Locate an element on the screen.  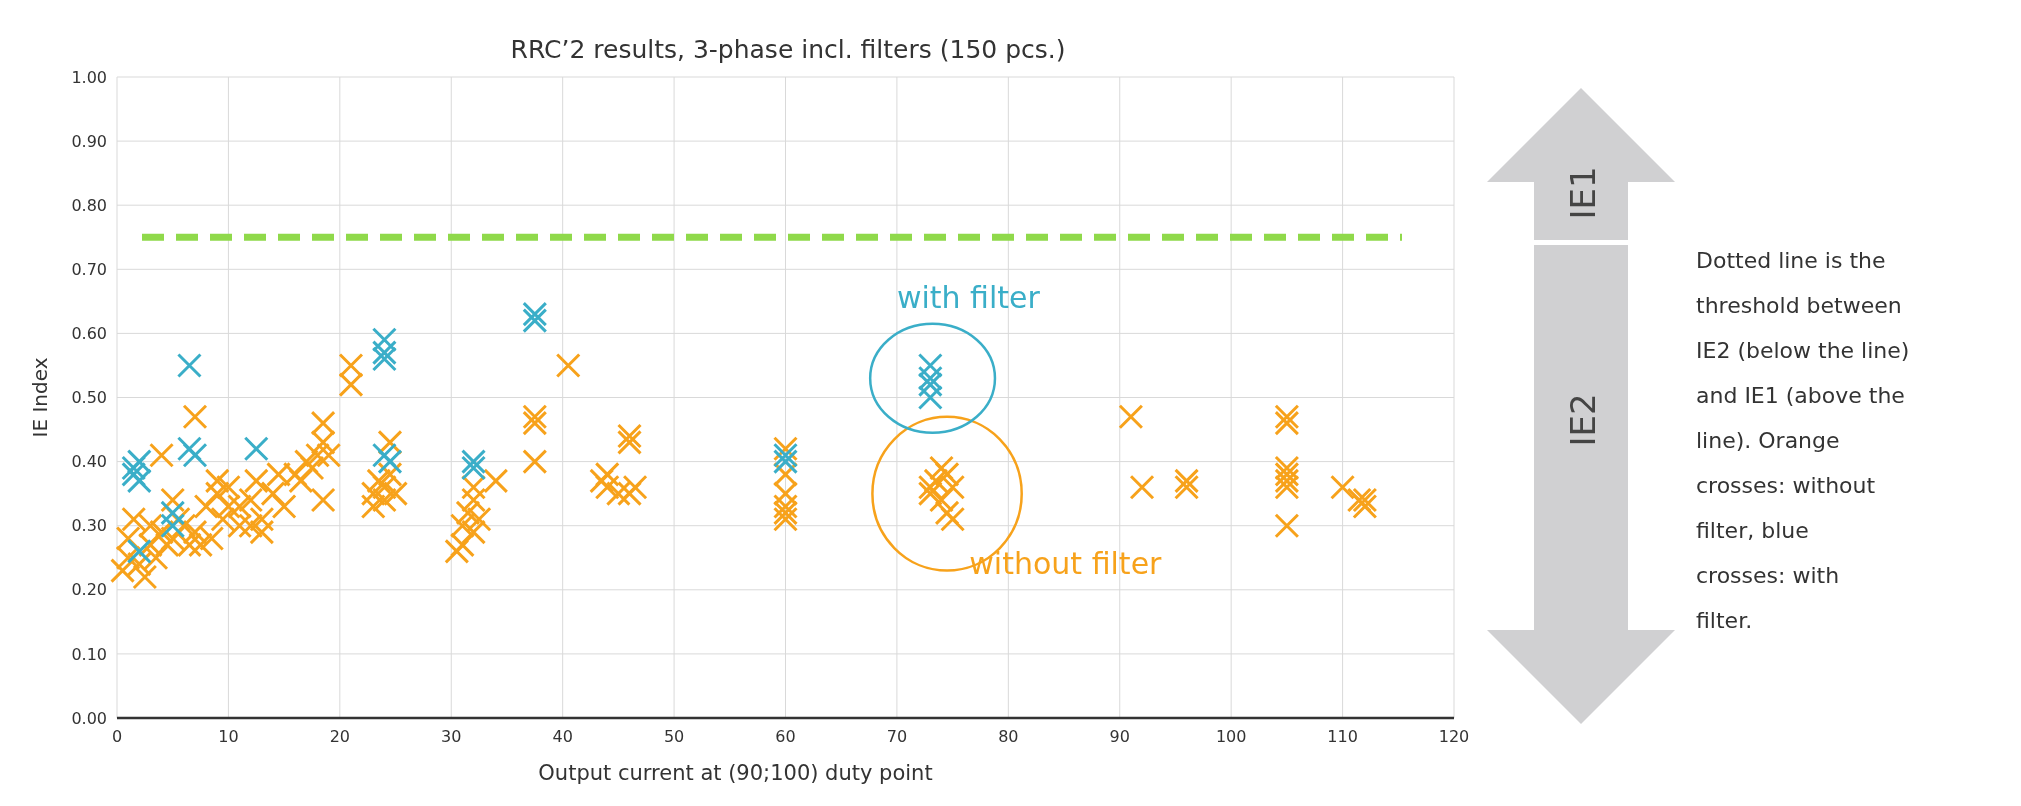
x-tick-label: 110 is located at coordinates (1342, 736).